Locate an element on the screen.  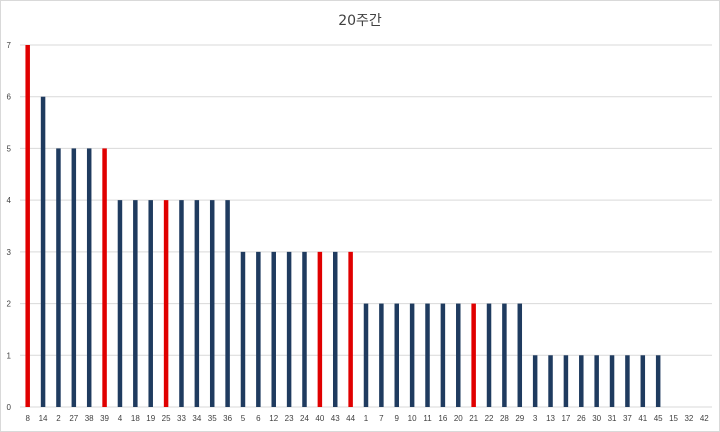
x-tick-label: 29 is located at coordinates (519, 418).